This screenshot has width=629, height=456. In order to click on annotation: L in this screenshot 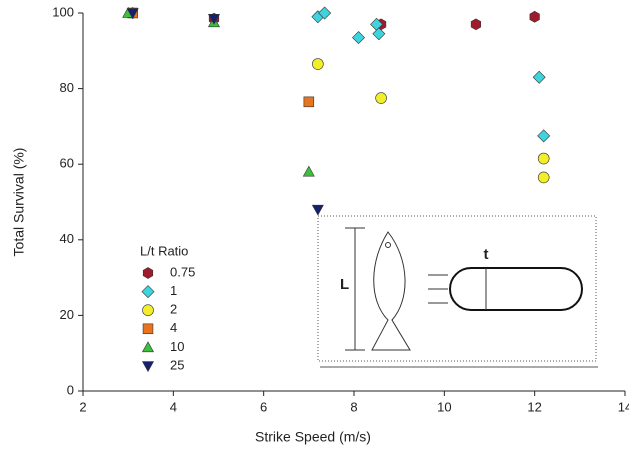, I will do `click(344, 284)`.